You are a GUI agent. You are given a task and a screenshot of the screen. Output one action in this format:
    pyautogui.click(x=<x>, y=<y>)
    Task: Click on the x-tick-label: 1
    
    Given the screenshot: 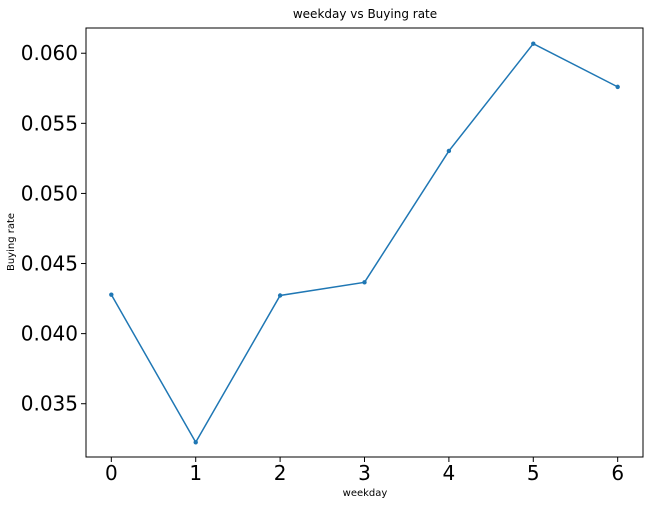 What is the action you would take?
    pyautogui.click(x=195, y=473)
    